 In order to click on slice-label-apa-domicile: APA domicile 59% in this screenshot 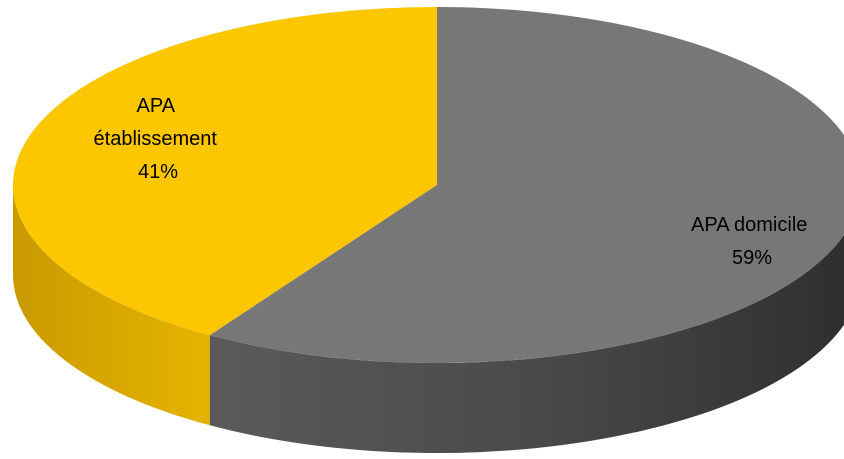, I will do `click(752, 241)`.